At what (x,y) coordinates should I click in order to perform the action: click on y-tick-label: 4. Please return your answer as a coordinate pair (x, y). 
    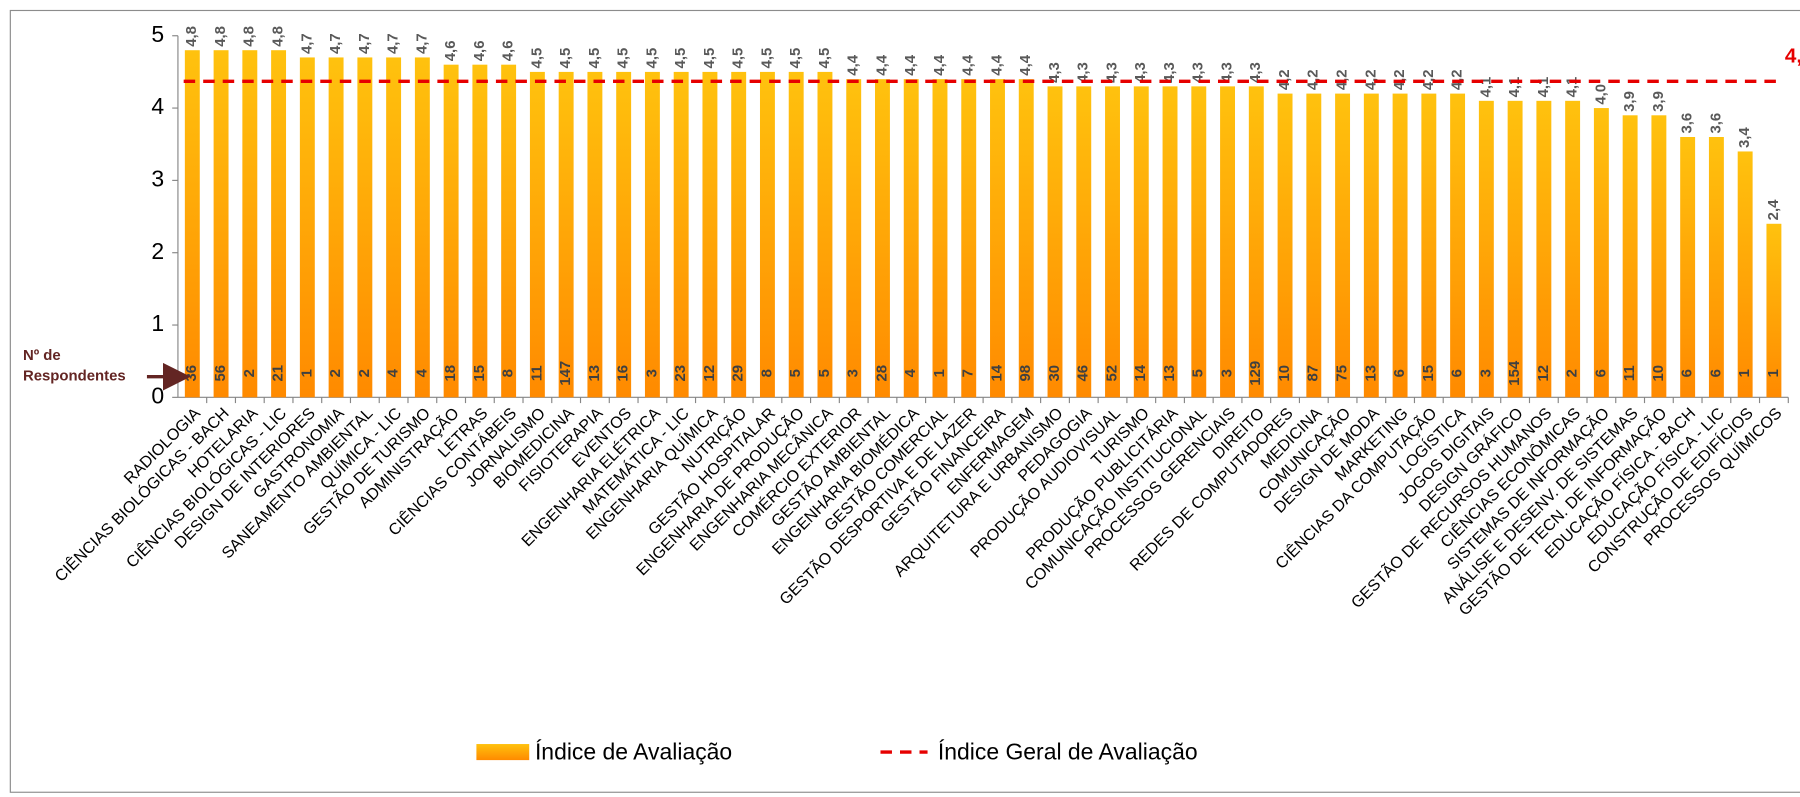
    Looking at the image, I should click on (157, 106).